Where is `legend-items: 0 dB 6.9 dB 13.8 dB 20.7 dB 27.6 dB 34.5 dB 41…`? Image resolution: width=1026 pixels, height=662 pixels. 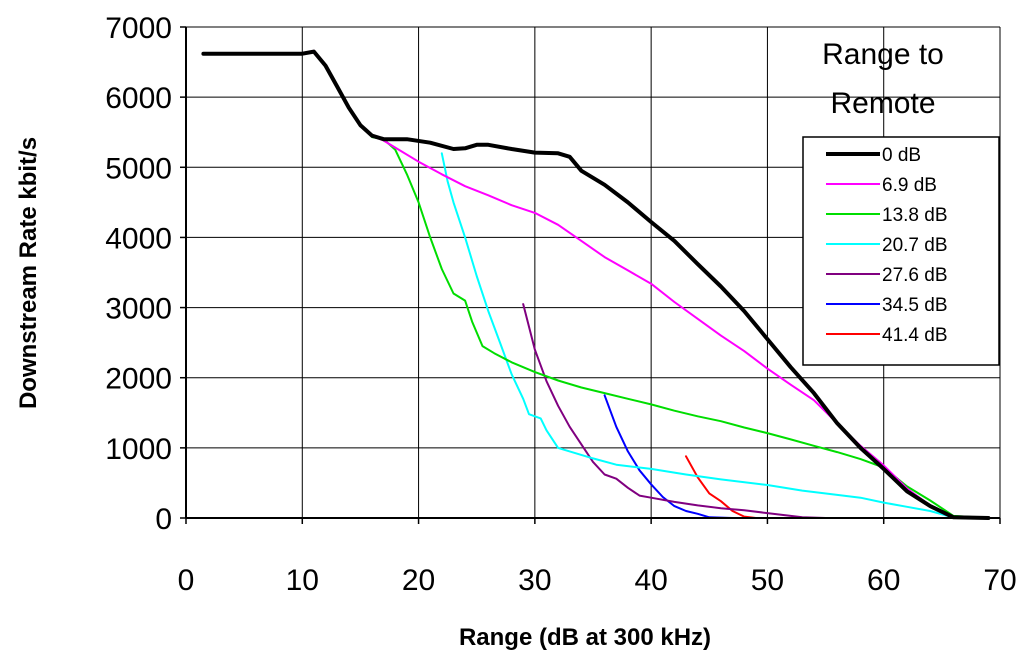
legend-items: 0 dB 6.9 dB 13.8 dB 20.7 dB 27.6 dB 34.5 dB 41… is located at coordinates (887, 245).